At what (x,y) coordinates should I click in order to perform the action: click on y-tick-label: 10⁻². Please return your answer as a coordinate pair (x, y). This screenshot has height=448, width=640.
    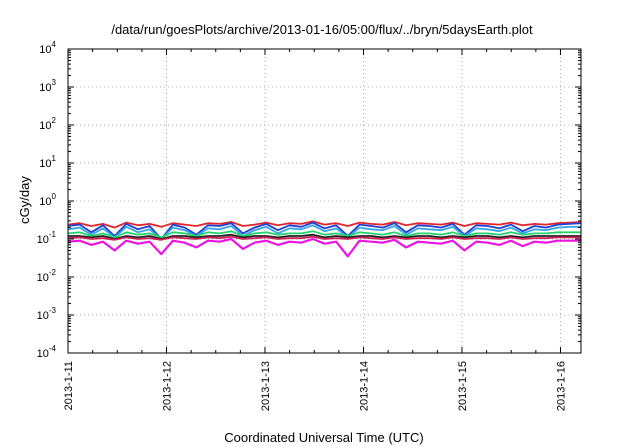
    Looking at the image, I should click on (47, 276).